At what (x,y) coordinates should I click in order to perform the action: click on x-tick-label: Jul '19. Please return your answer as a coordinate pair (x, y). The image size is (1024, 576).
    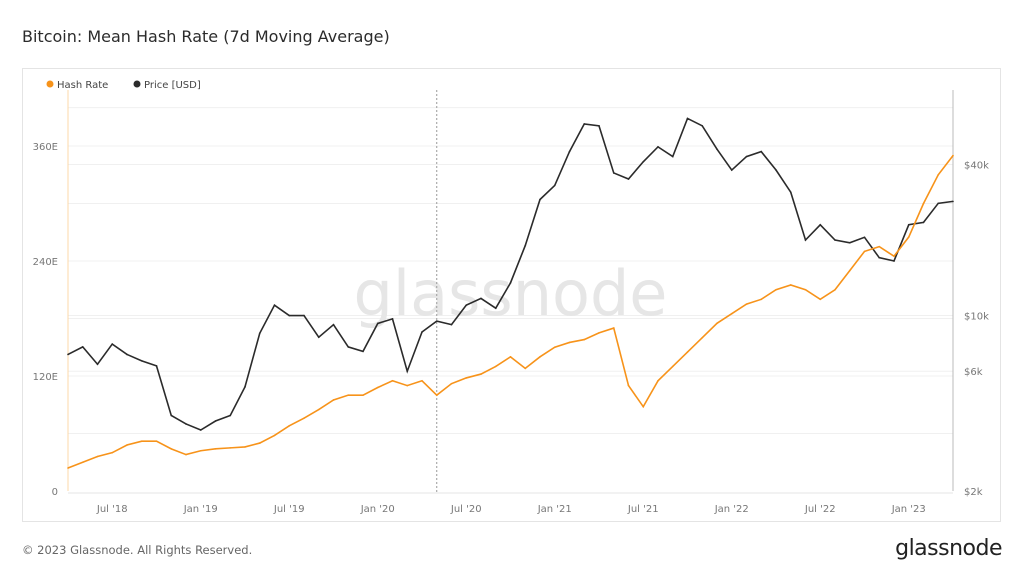
    Looking at the image, I should click on (289, 509).